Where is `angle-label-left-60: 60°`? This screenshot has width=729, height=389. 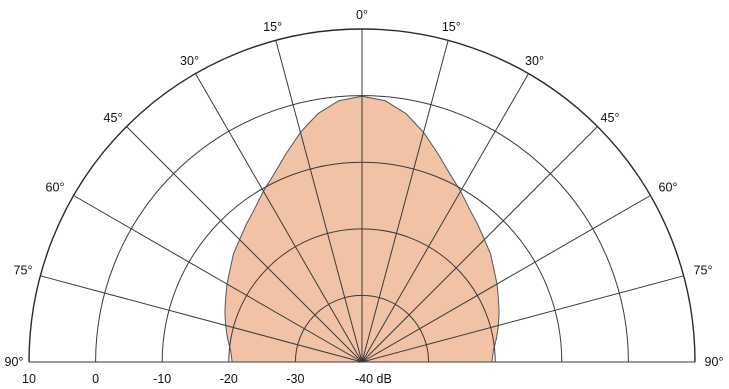
angle-label-left-60: 60° is located at coordinates (55, 188).